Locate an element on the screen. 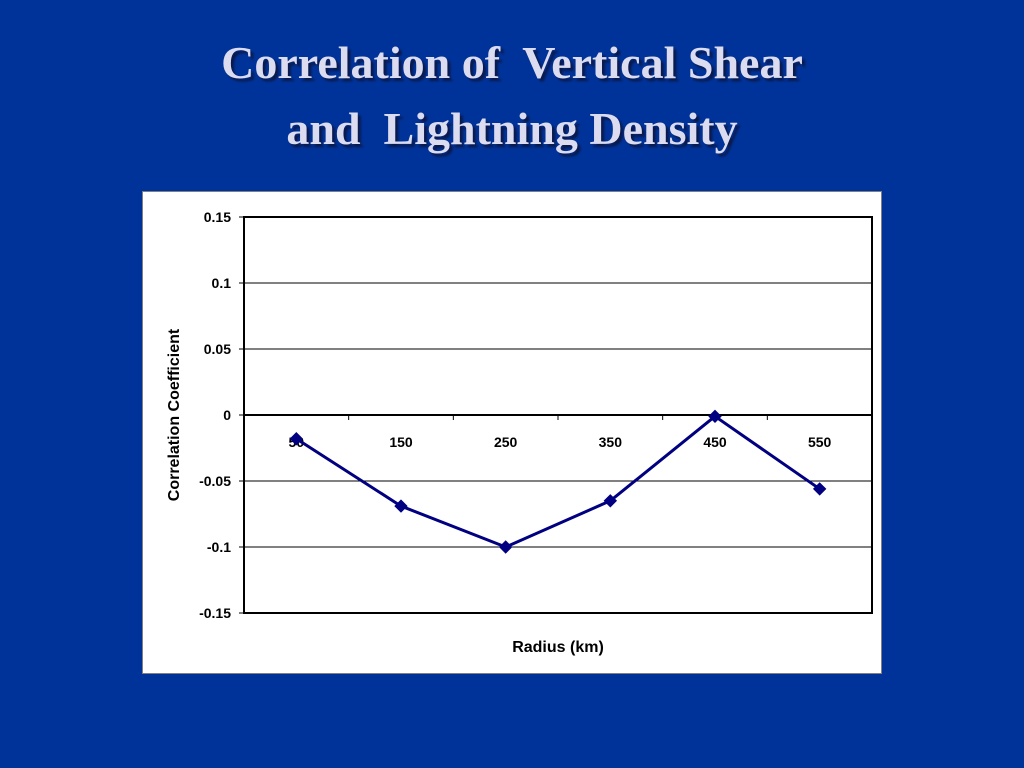 The height and width of the screenshot is (768, 1024). y-tick-label: 0.15 is located at coordinates (217, 217).